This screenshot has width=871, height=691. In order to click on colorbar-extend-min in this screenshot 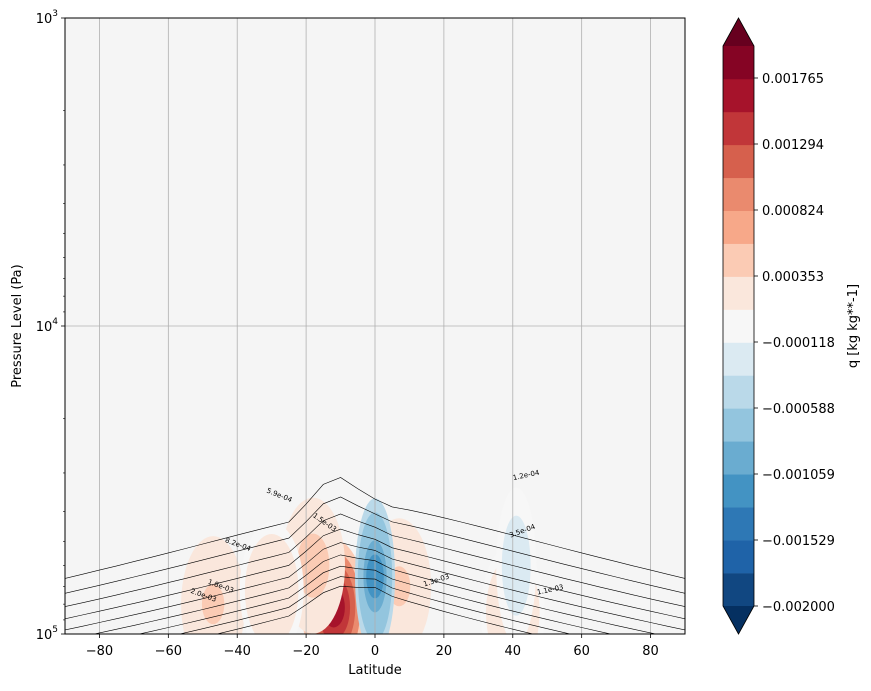, I will do `click(738, 620)`.